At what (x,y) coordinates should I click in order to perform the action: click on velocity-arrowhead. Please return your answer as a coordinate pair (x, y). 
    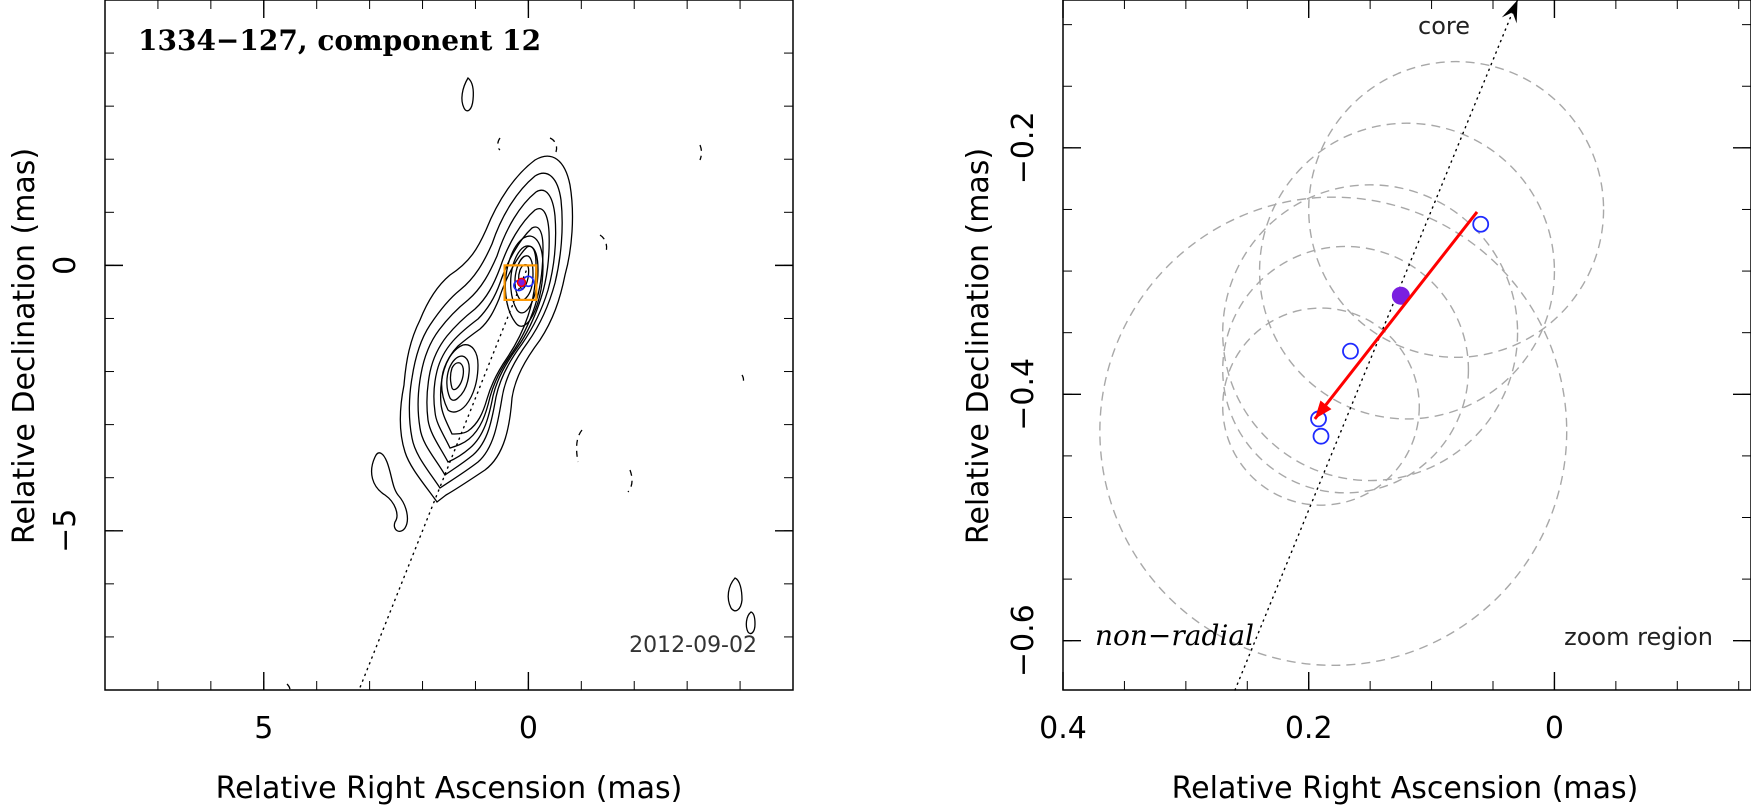
    Looking at the image, I should click on (1323, 409).